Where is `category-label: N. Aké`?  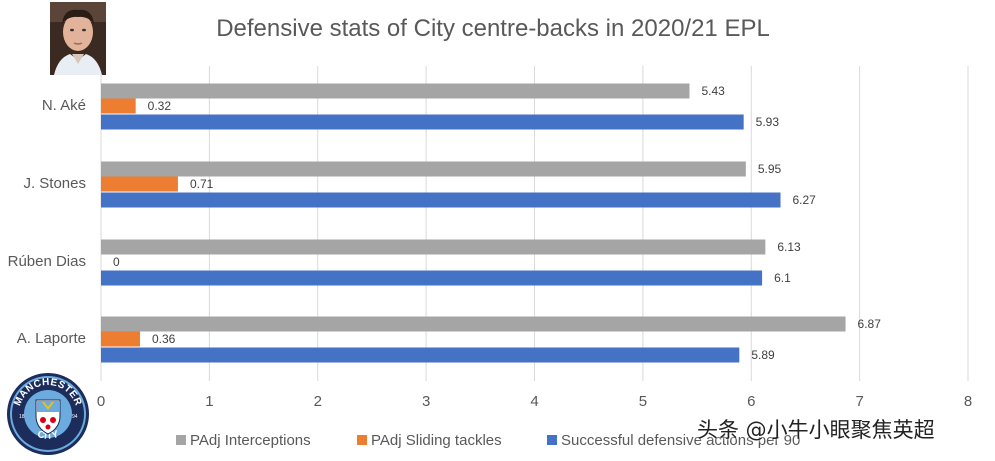
category-label: N. Aké is located at coordinates (64, 105).